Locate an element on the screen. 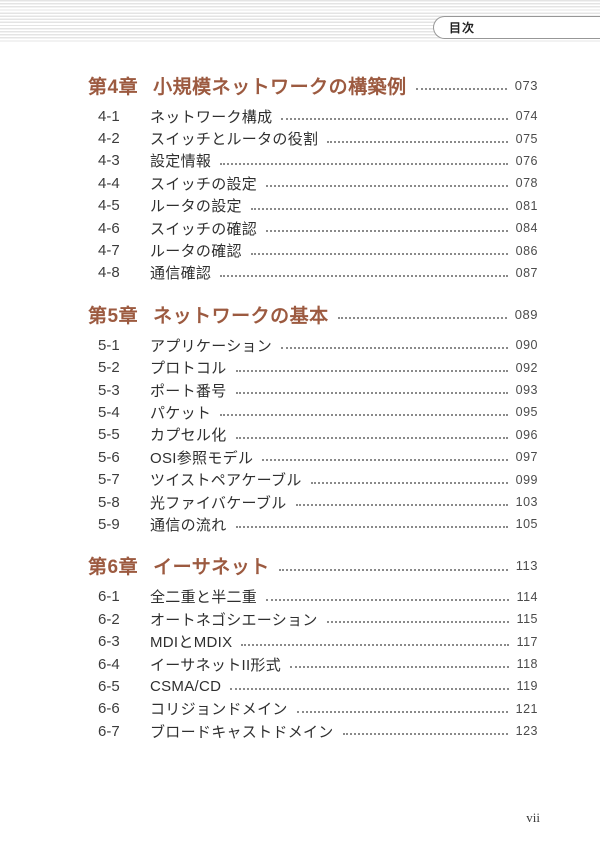  chapter-heading: 第6章 イーサネット 113 is located at coordinates (313, 566).